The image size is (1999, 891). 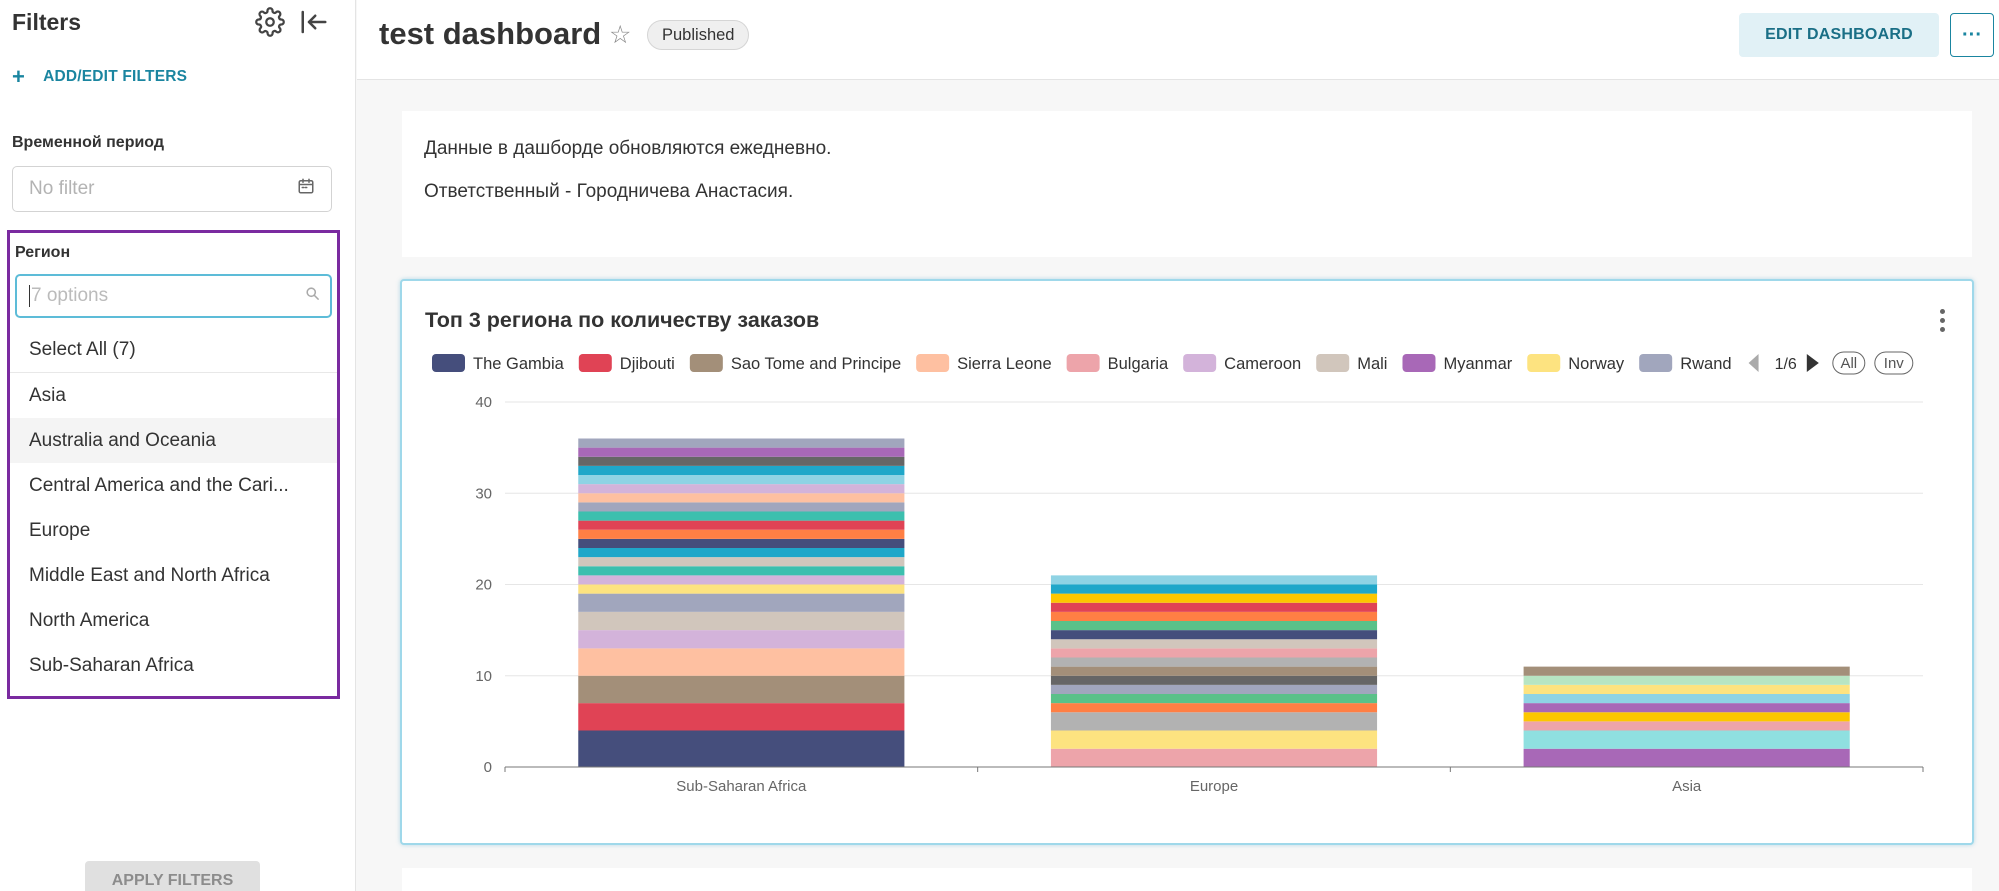 What do you see at coordinates (628, 148) in the screenshot?
I see `markdown-line-1: Данные в дашборде обновляются ежедневно.` at bounding box center [628, 148].